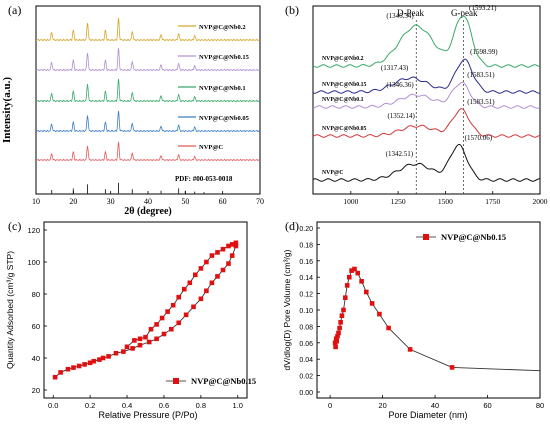 This screenshot has height=435, width=550. Describe the element at coordinates (487, 405) in the screenshot. I see `pore-xtick-label: 60` at that location.